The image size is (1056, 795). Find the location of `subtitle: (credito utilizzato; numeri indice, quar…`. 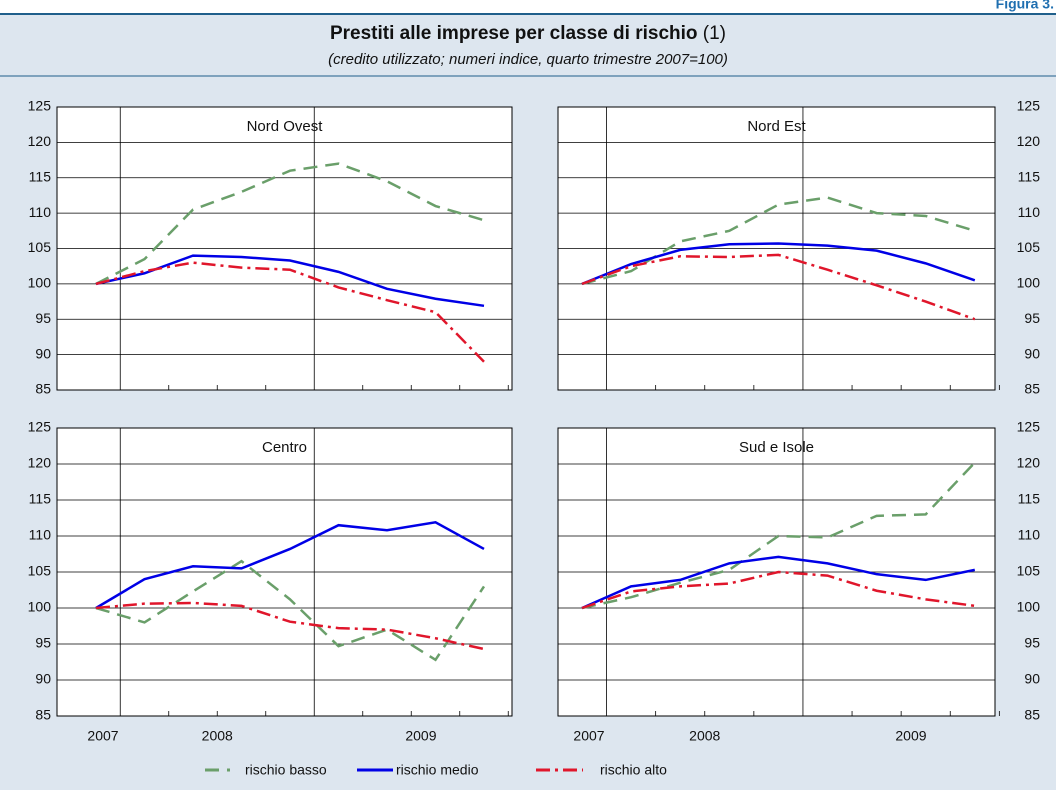

subtitle: (credito utilizzato; numeri indice, quar… is located at coordinates (528, 59).